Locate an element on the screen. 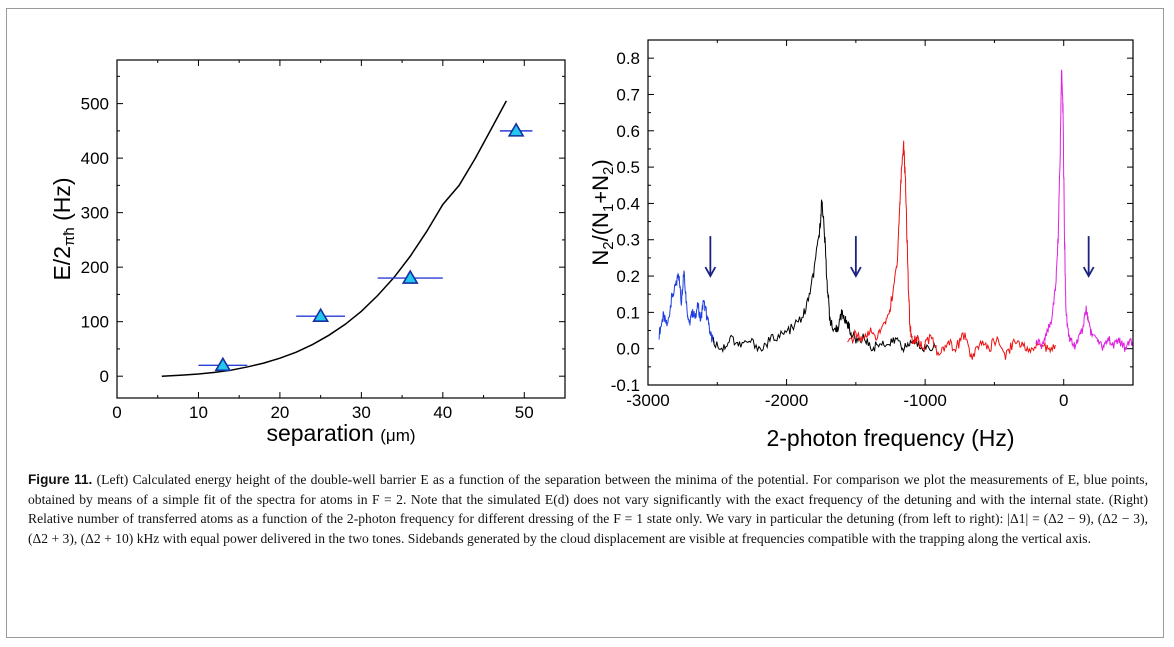  y-tick-label: 0.0 is located at coordinates (628, 349).